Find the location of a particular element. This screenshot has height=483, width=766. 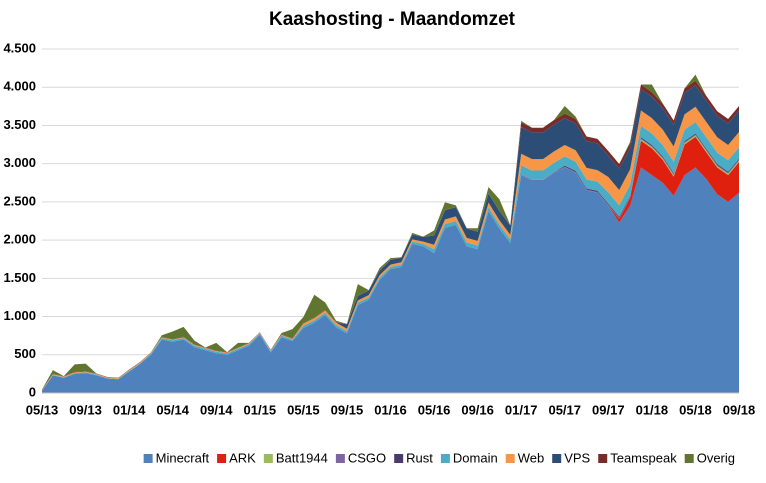

x-tick-label: 09/13 is located at coordinates (85, 409).